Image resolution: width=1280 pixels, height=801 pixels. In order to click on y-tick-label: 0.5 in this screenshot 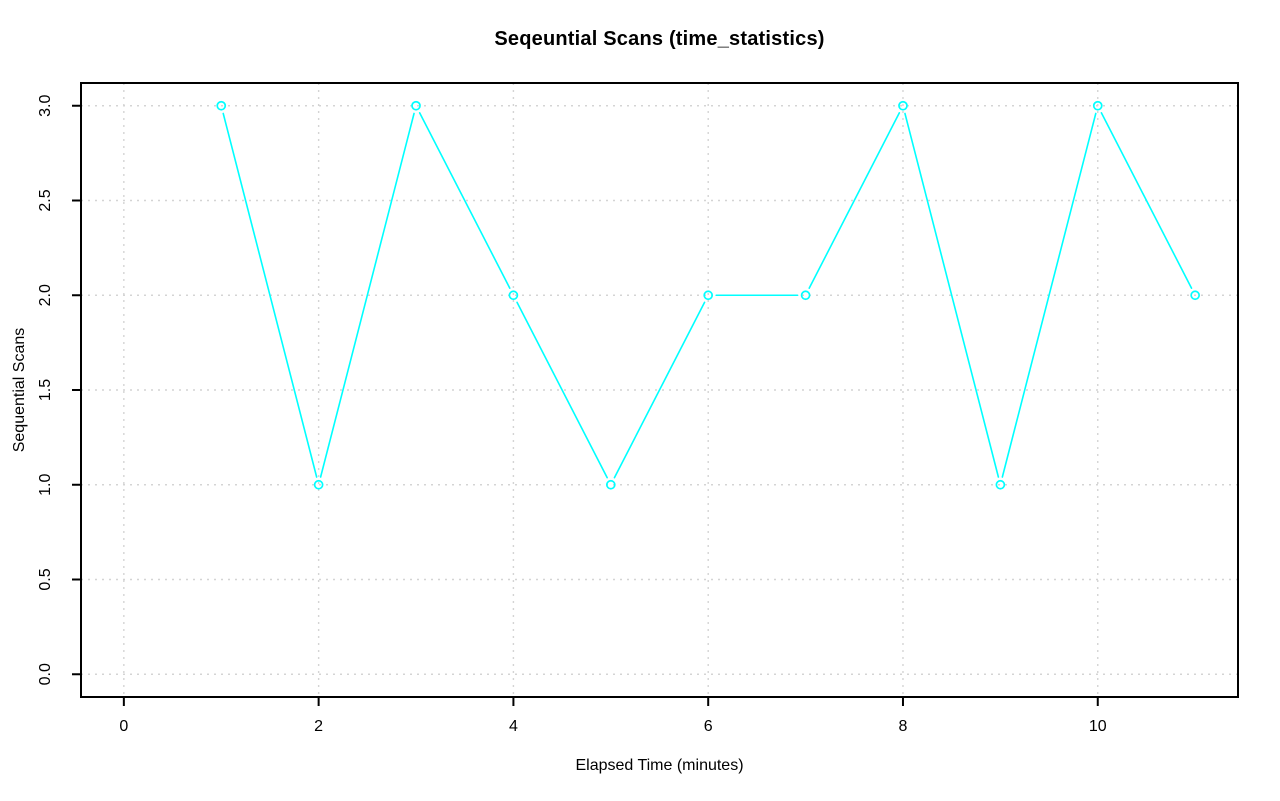, I will do `click(45, 579)`.